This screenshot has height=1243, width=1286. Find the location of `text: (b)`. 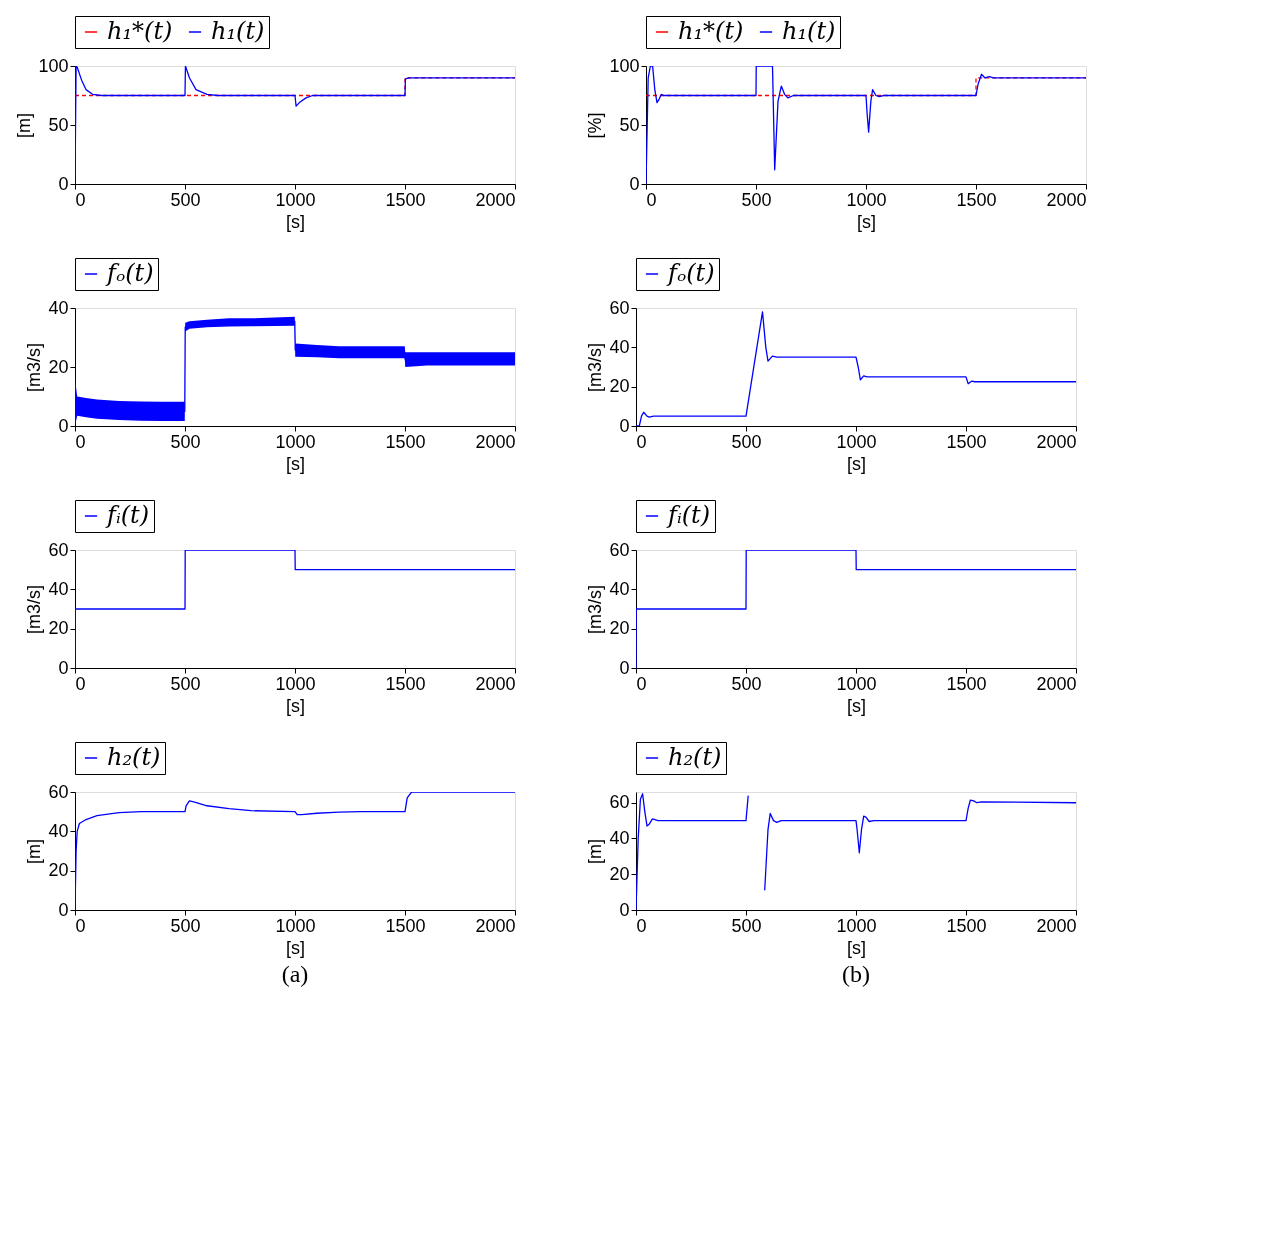

text: (b) is located at coordinates (856, 974).